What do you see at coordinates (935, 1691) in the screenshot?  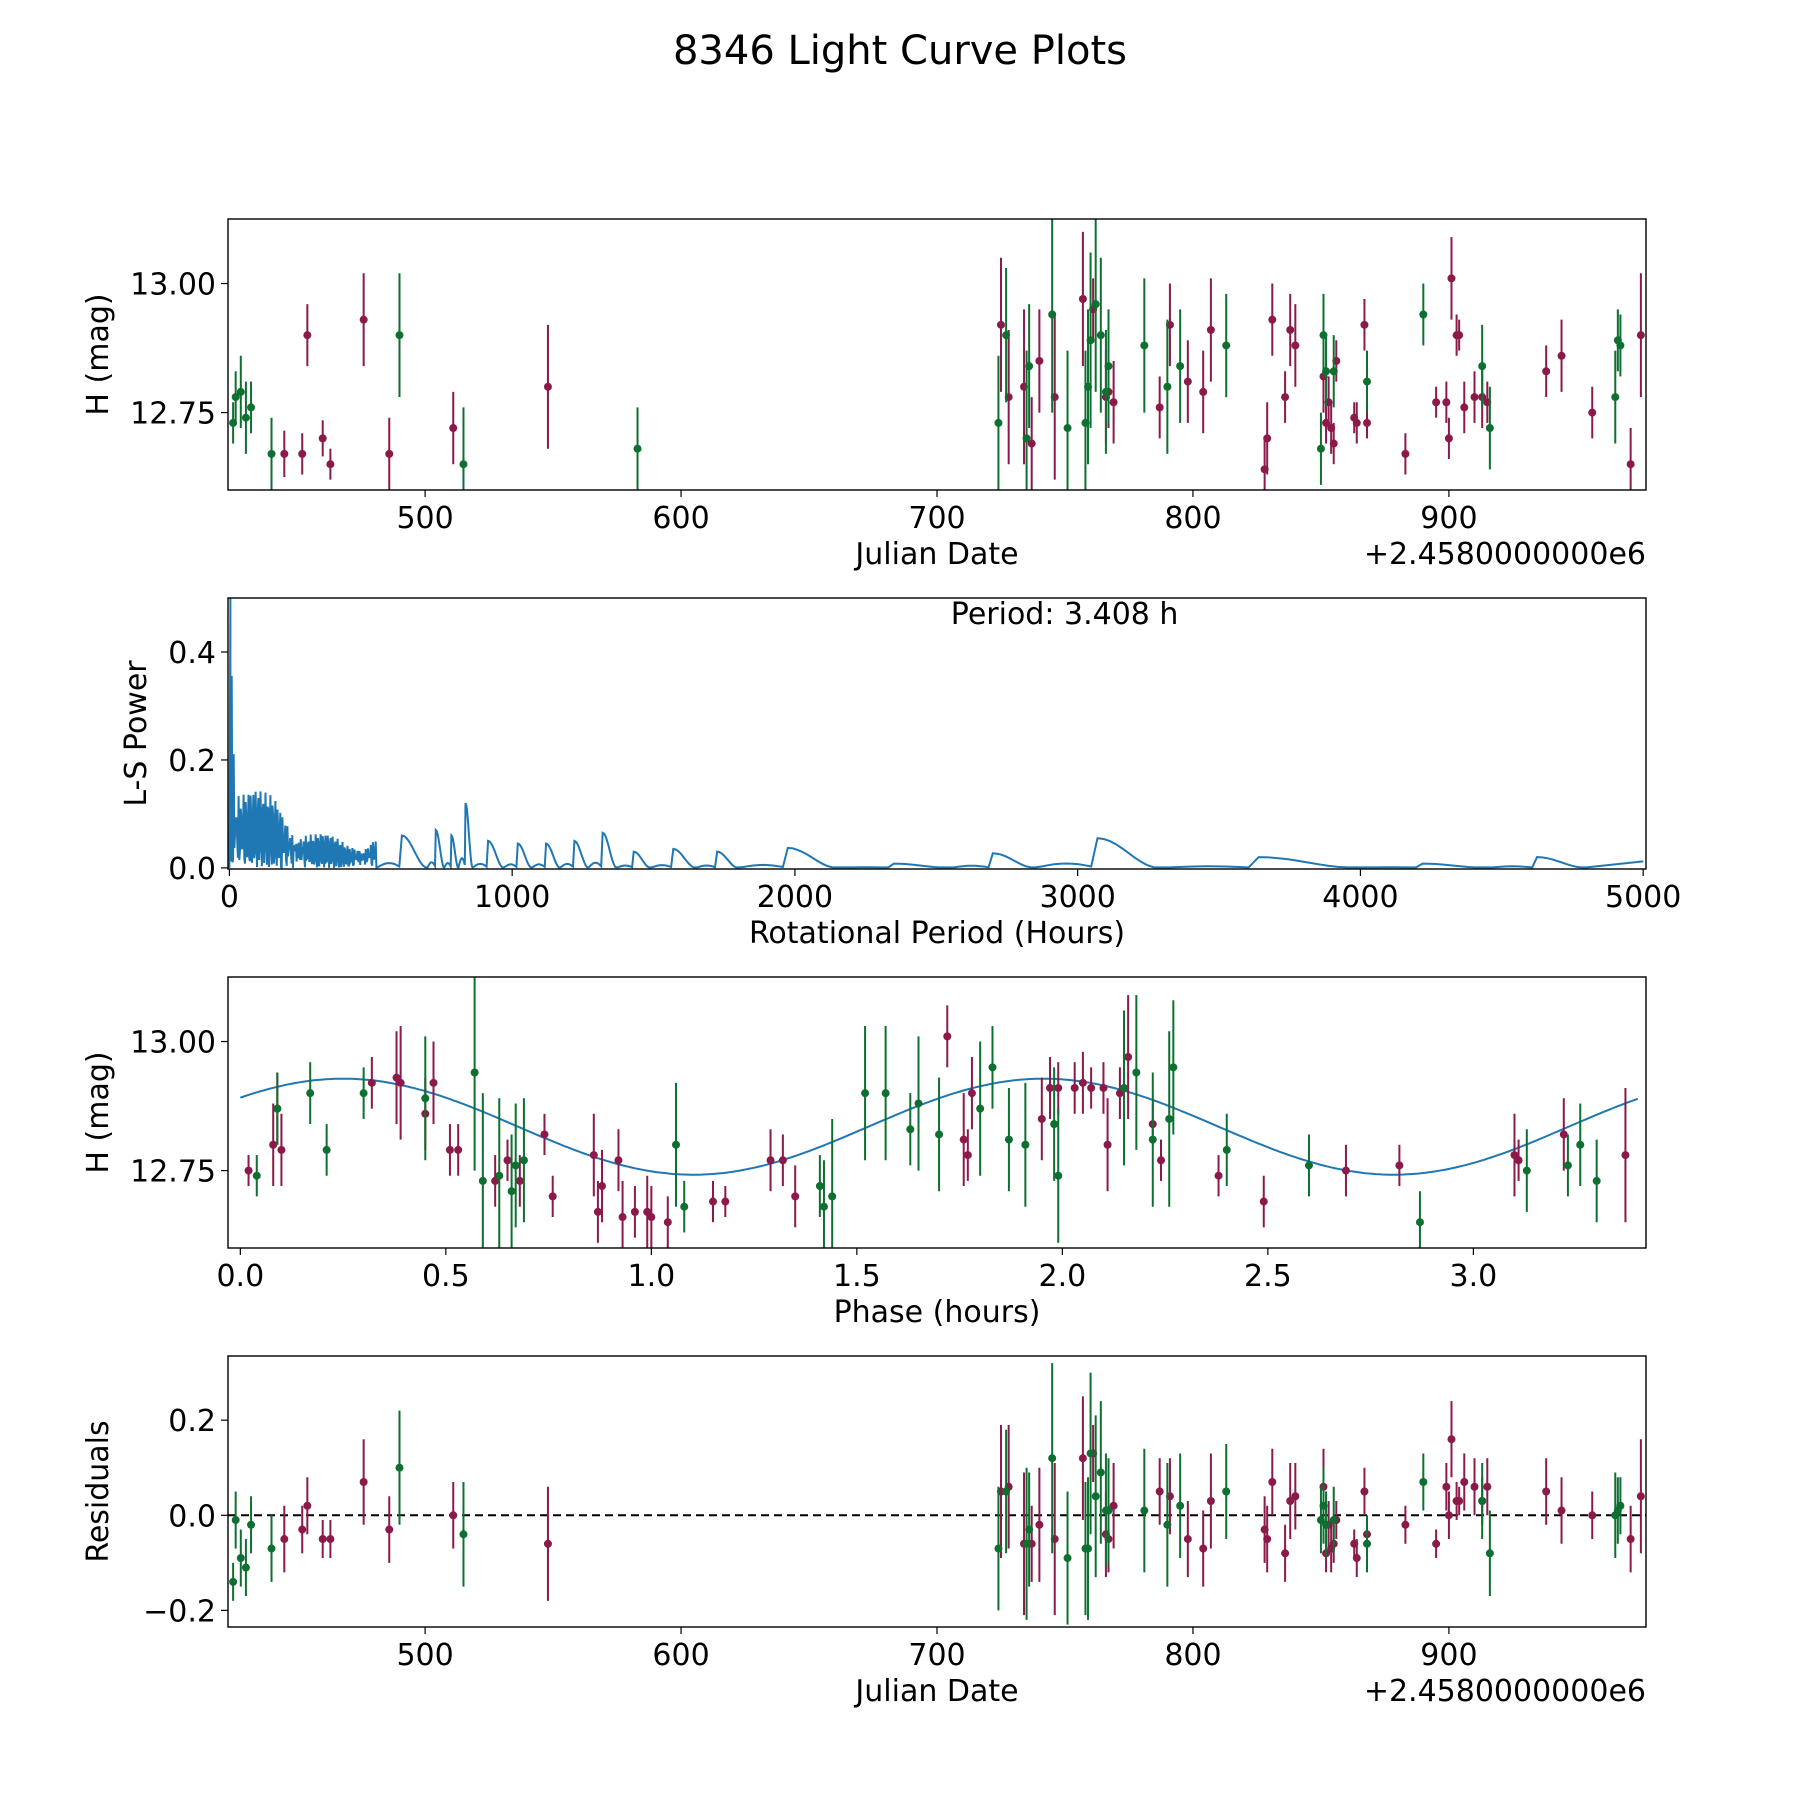 I see `resid-xlabel: Julian Date` at bounding box center [935, 1691].